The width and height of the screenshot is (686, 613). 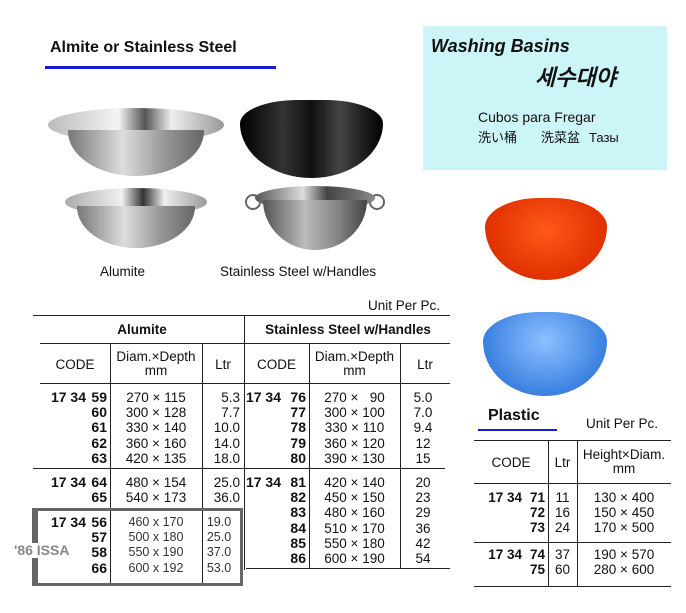 I want to click on code-suffix: 66, so click(x=99, y=567).